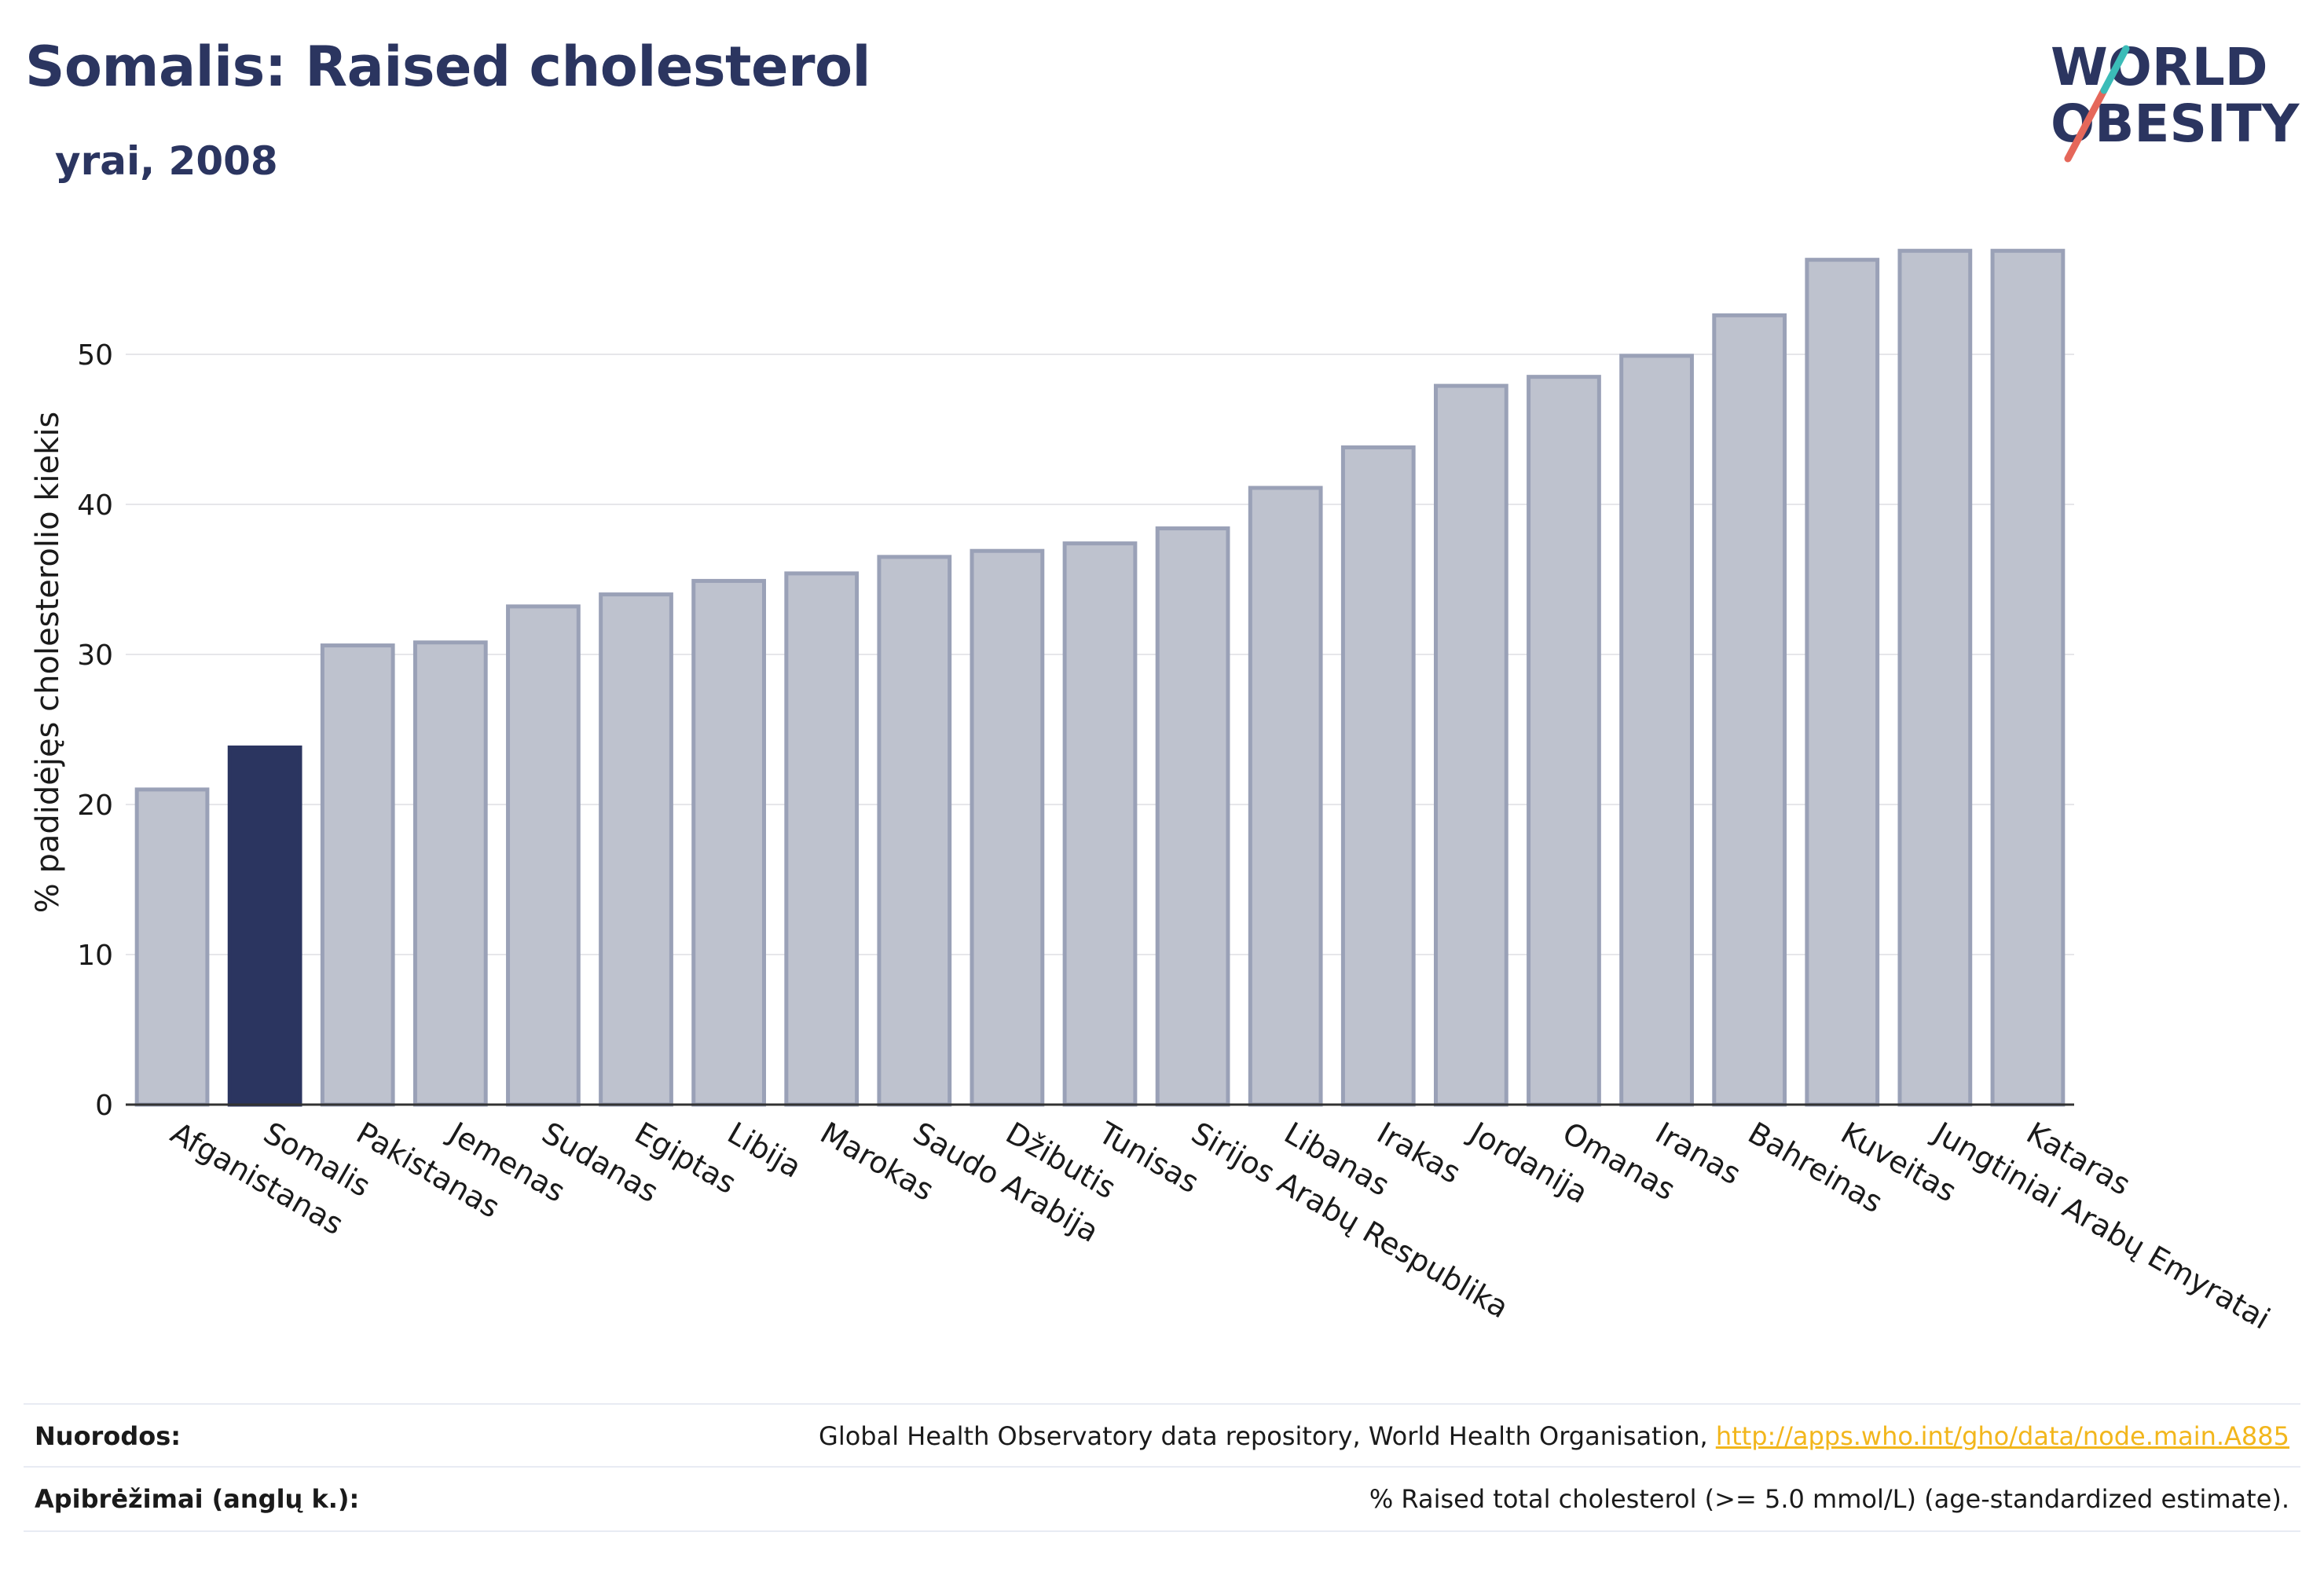 The image size is (2324, 1576). Describe the element at coordinates (2159, 67) in the screenshot. I see `logo-line1: WORLD` at that location.